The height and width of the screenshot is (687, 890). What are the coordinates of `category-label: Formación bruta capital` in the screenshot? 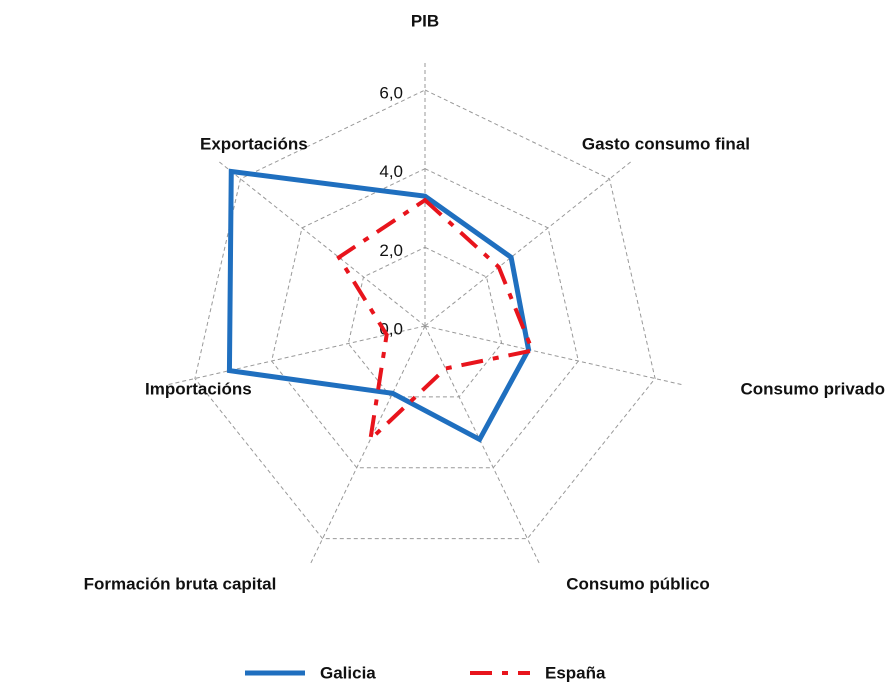 It's located at (180, 583).